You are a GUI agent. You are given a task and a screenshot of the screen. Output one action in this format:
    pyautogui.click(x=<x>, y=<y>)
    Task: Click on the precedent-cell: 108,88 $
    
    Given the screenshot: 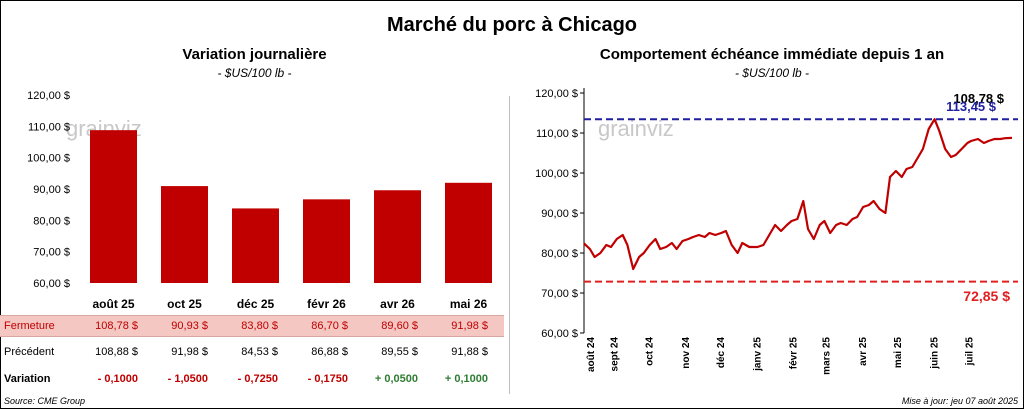 What is the action you would take?
    pyautogui.click(x=116, y=352)
    